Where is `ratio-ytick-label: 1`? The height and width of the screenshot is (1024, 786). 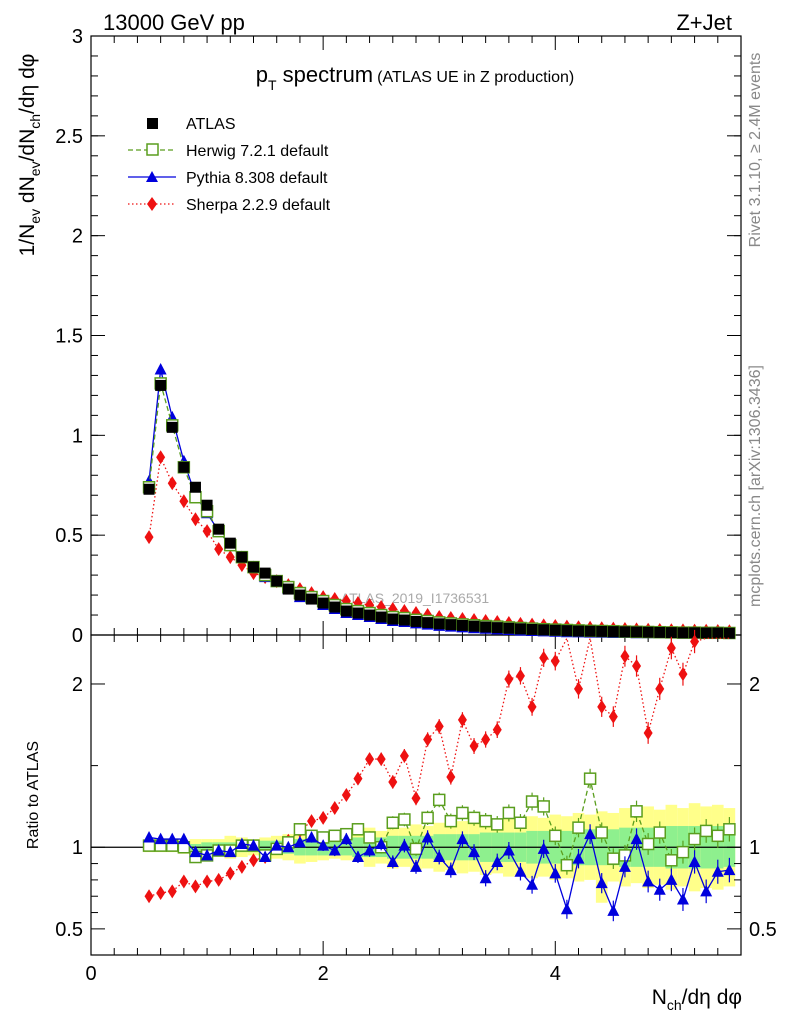
ratio-ytick-label: 1 is located at coordinates (77, 848).